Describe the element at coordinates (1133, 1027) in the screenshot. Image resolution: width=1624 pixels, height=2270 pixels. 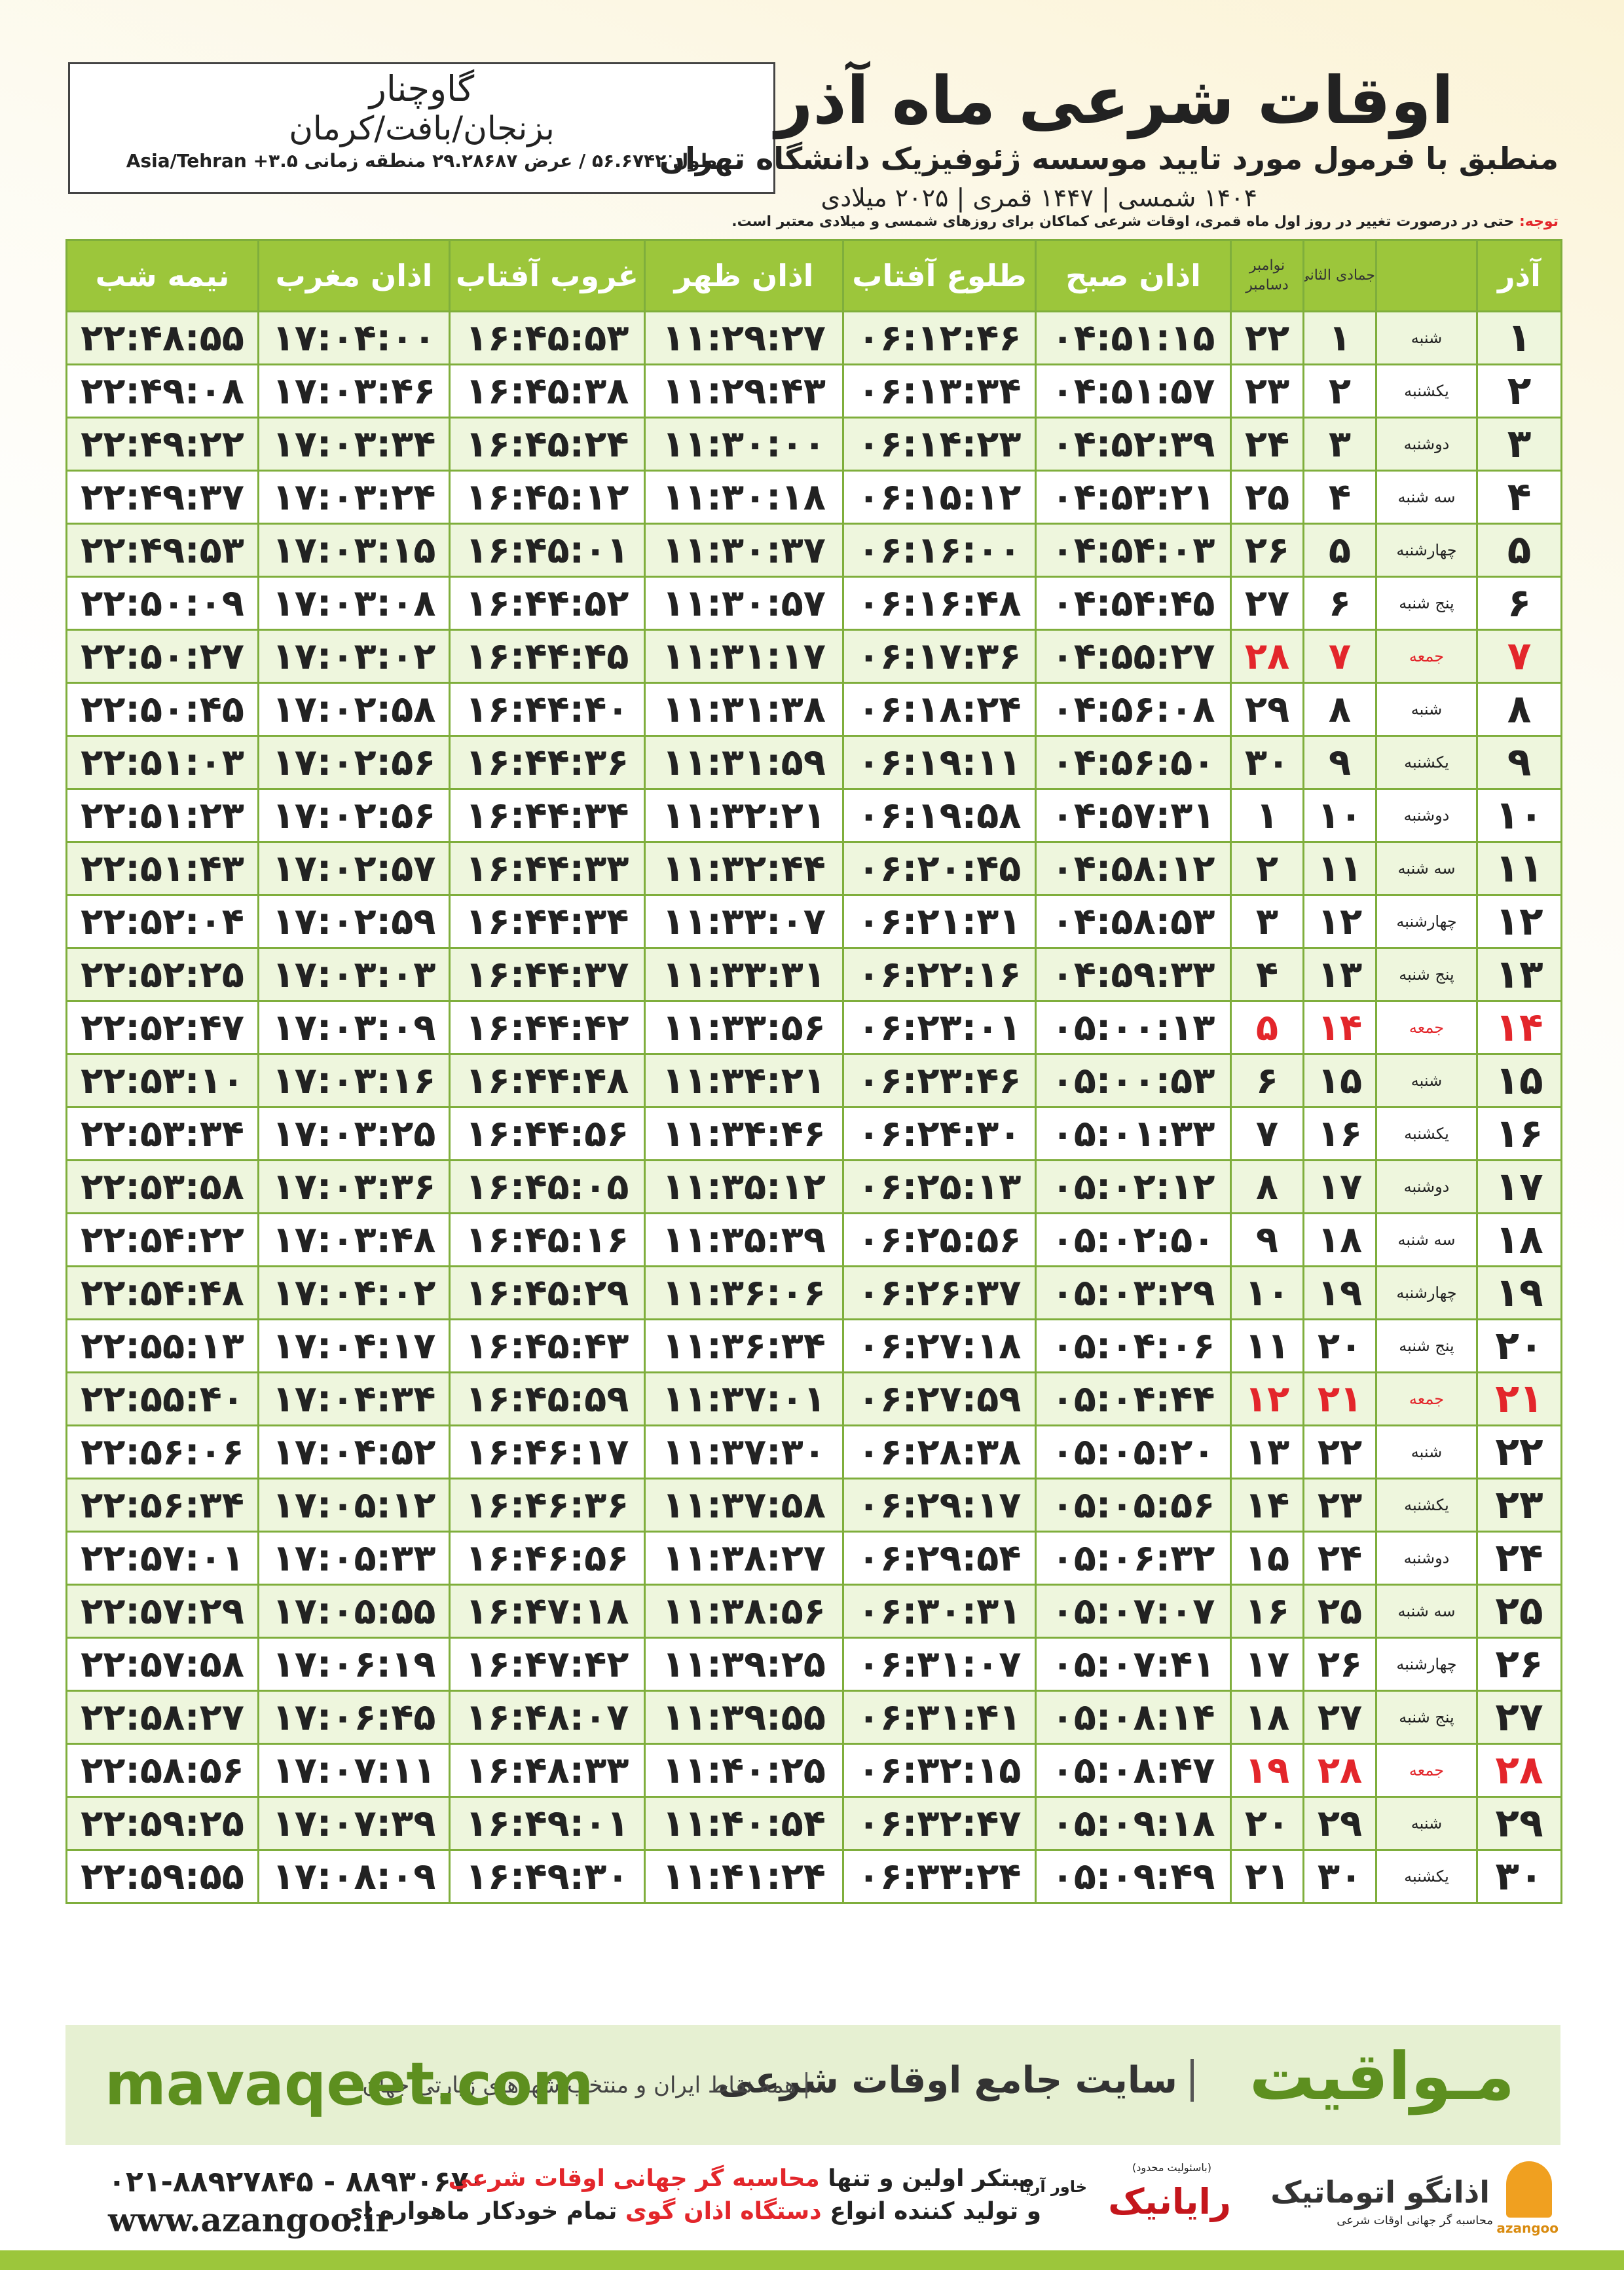
I see `time-cell: ۰۵:۰۰:۱۳` at that location.